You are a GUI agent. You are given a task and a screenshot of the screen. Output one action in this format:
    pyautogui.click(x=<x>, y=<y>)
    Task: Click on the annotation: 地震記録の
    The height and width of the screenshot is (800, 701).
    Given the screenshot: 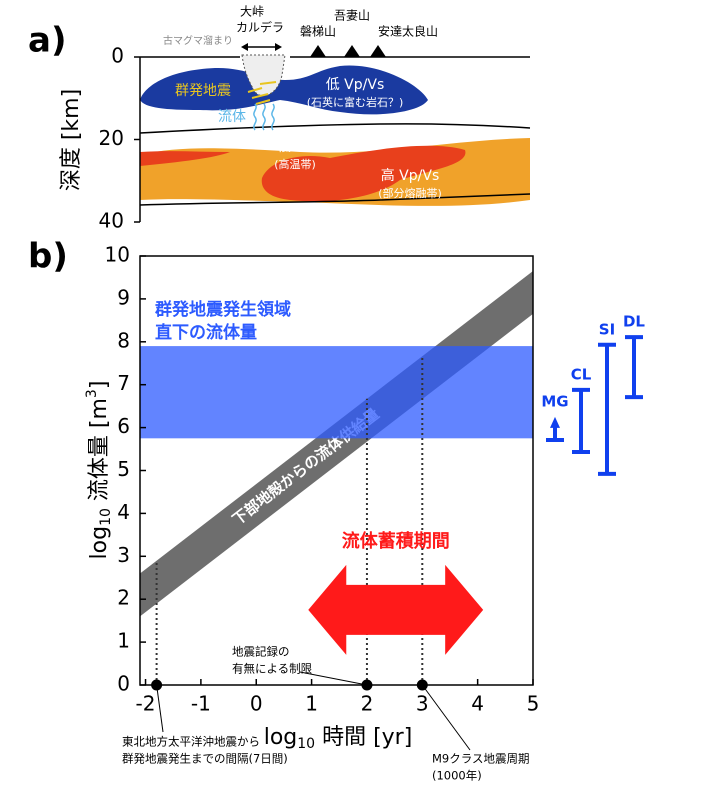 What is the action you would take?
    pyautogui.click(x=261, y=652)
    